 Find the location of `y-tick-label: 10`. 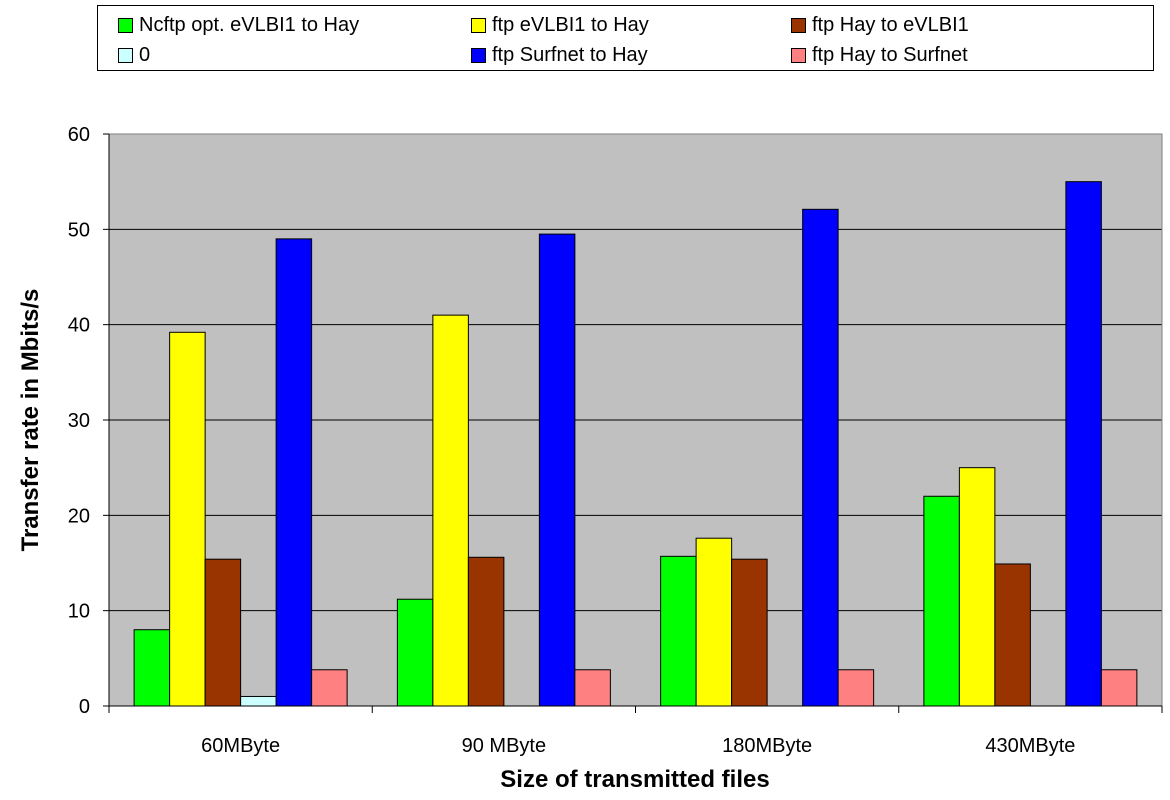

y-tick-label: 10 is located at coordinates (79, 612).